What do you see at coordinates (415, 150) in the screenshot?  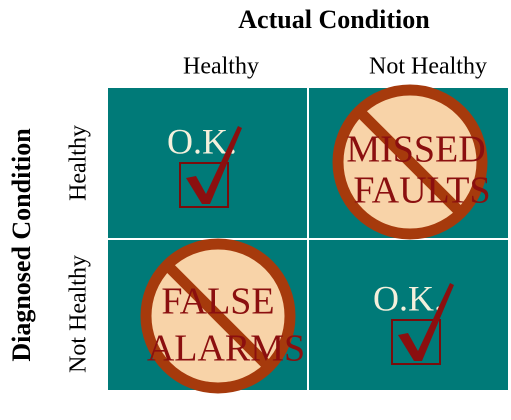 I see `cell-text: MISSED` at bounding box center [415, 150].